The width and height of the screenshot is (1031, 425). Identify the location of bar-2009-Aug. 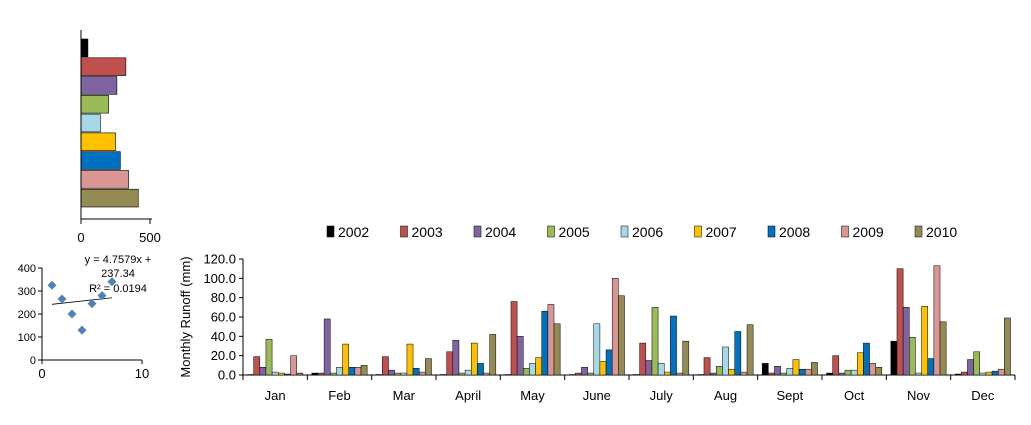
(744, 373).